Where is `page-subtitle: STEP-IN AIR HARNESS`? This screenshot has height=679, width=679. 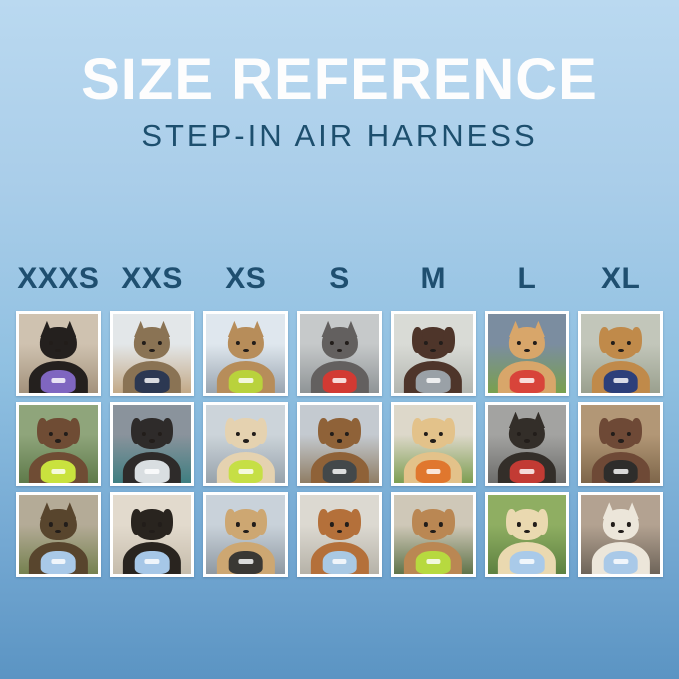 page-subtitle: STEP-IN AIR HARNESS is located at coordinates (339, 135).